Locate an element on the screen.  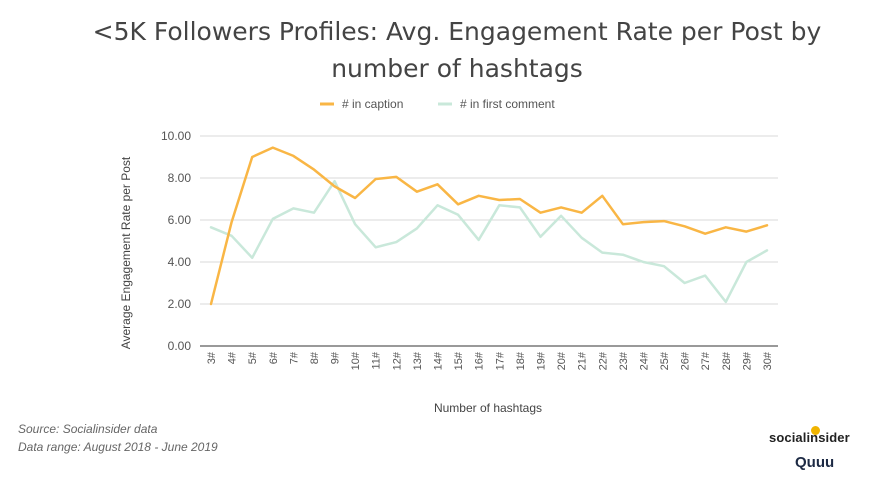
y-axis-label: Average Engagement Rate per Post is located at coordinates (126, 252).